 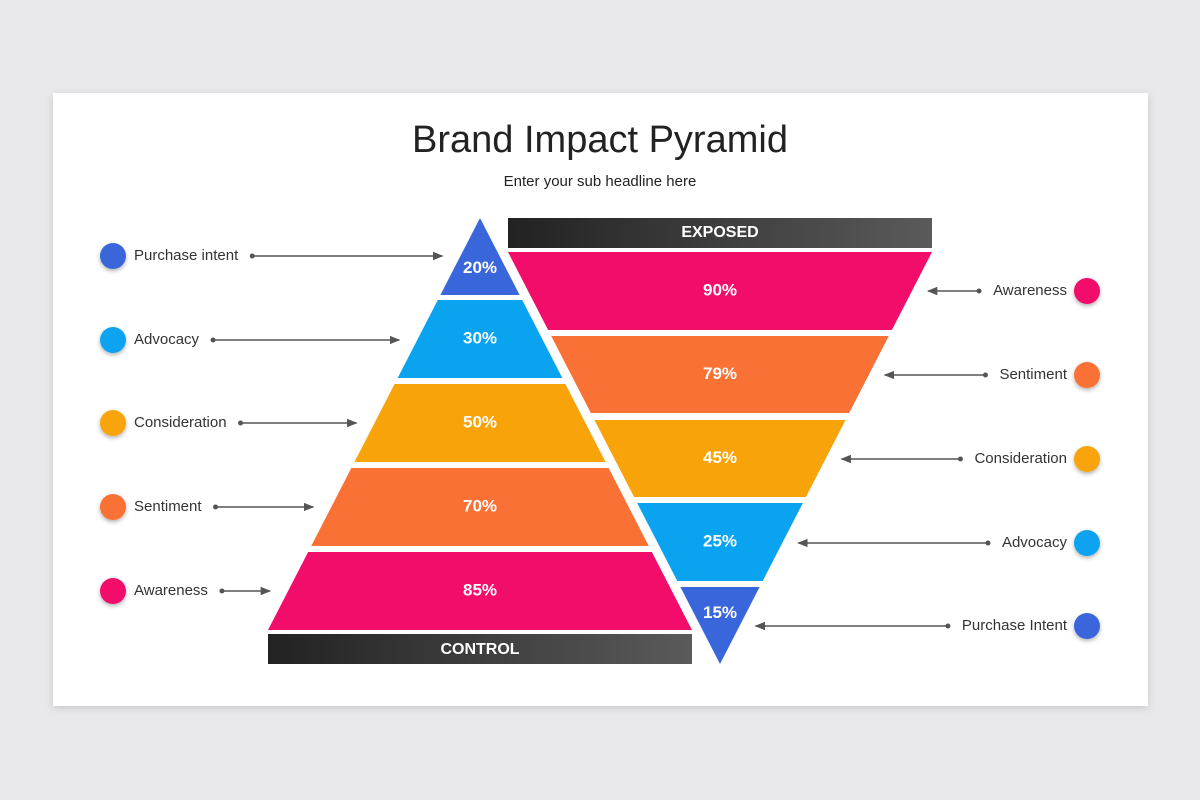 I want to click on level-name: Purchase intent, so click(x=186, y=255).